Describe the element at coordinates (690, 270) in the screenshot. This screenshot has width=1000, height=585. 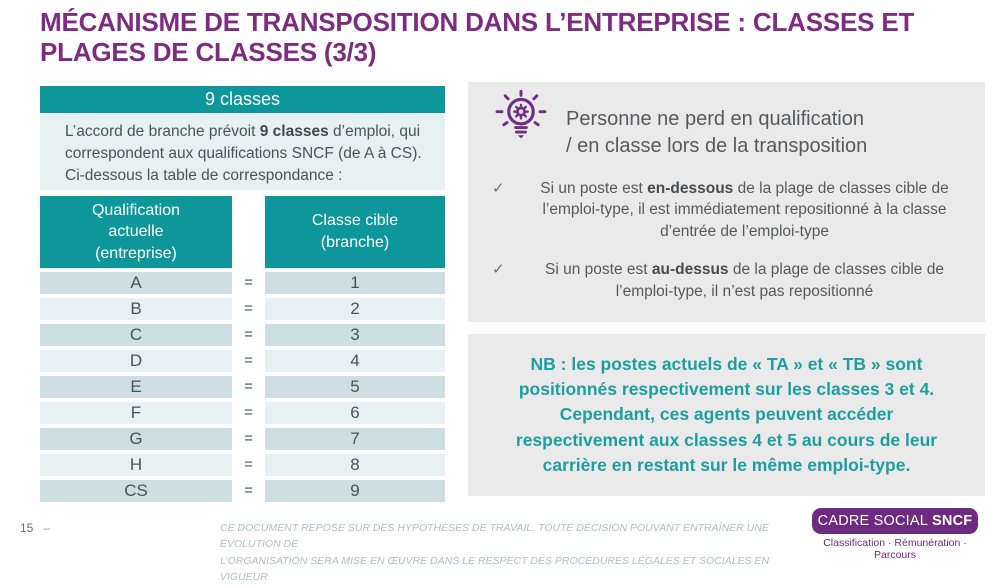
I see `bullet-text-bold: au-dessus` at that location.